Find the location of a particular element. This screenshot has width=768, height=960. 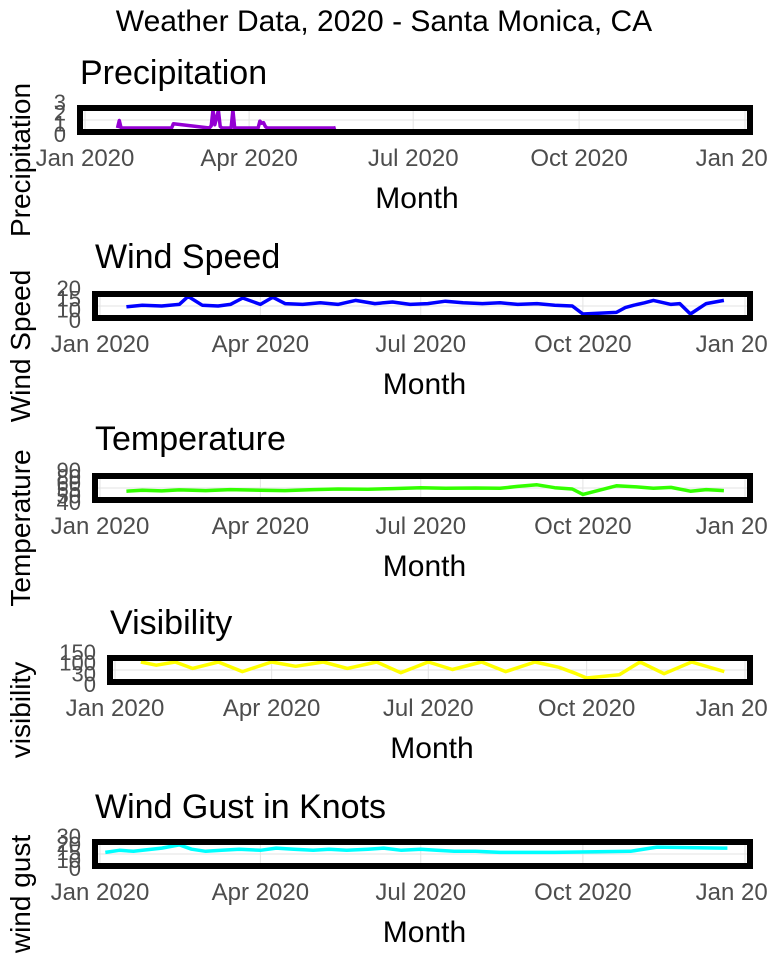

y-axis-label: Precipitation is located at coordinates (20, 160).